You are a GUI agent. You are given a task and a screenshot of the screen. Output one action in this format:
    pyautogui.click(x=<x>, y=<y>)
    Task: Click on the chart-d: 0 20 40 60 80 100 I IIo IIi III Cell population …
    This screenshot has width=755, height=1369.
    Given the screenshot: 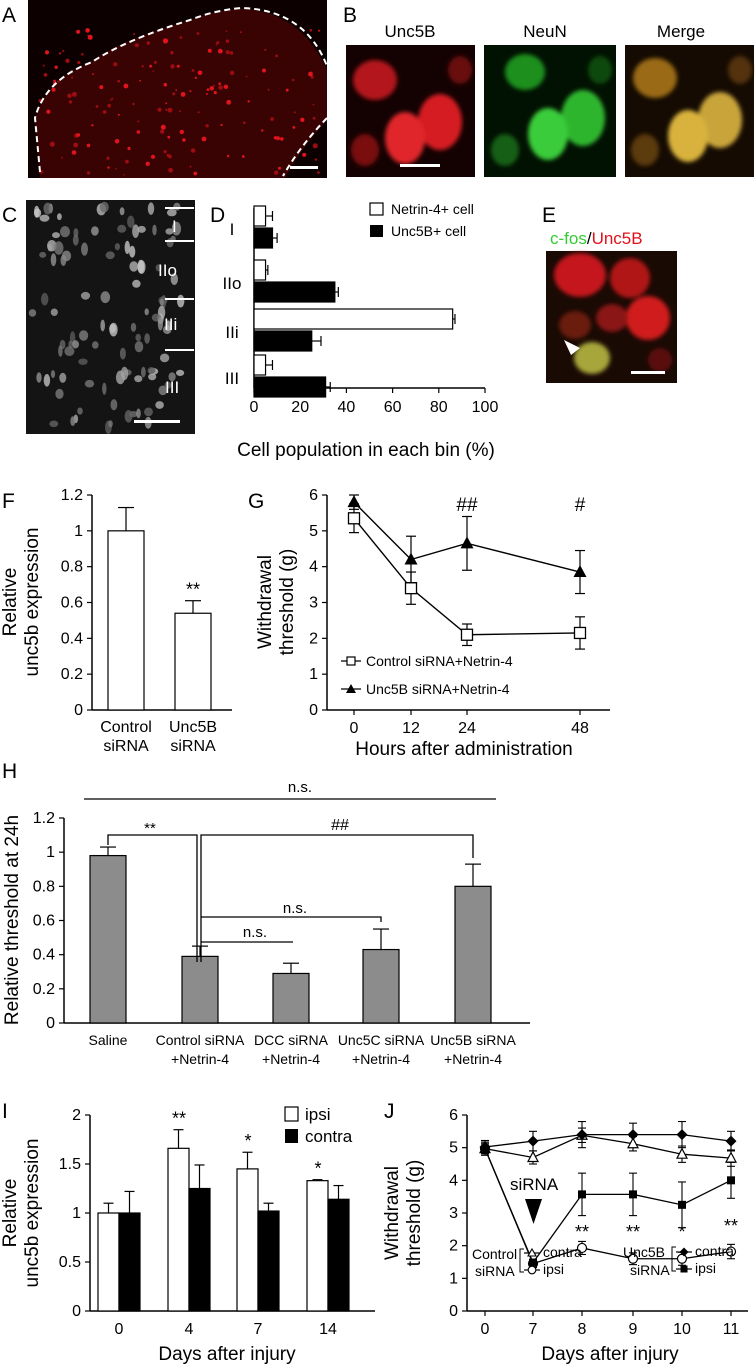 What is the action you would take?
    pyautogui.click(x=361, y=331)
    